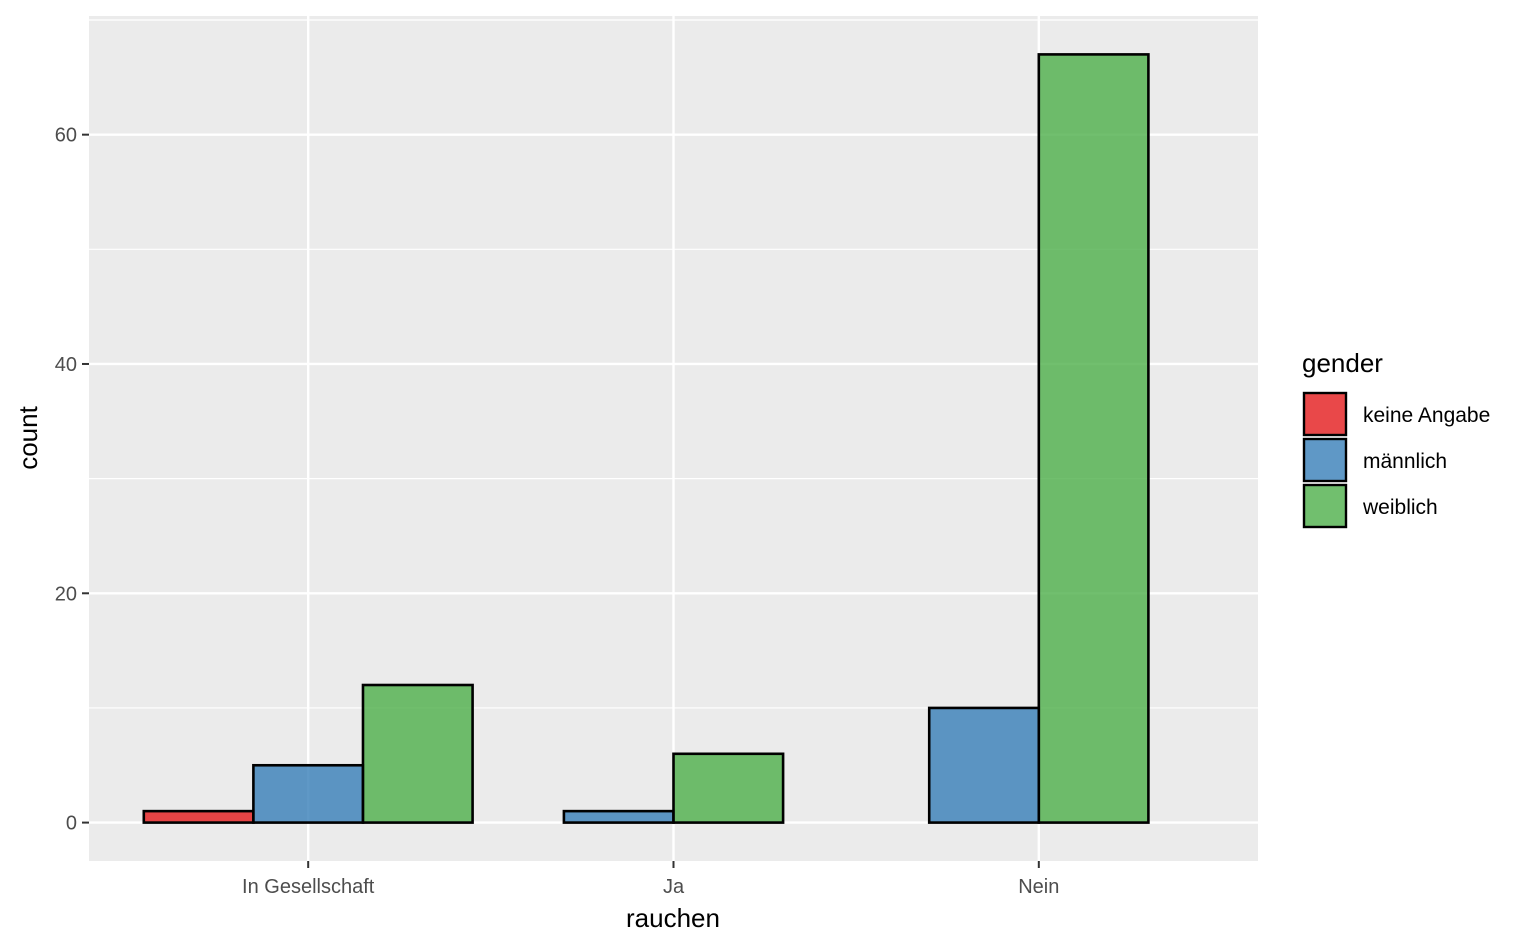  What do you see at coordinates (1400, 507) in the screenshot?
I see `legend-label: weiblich` at bounding box center [1400, 507].